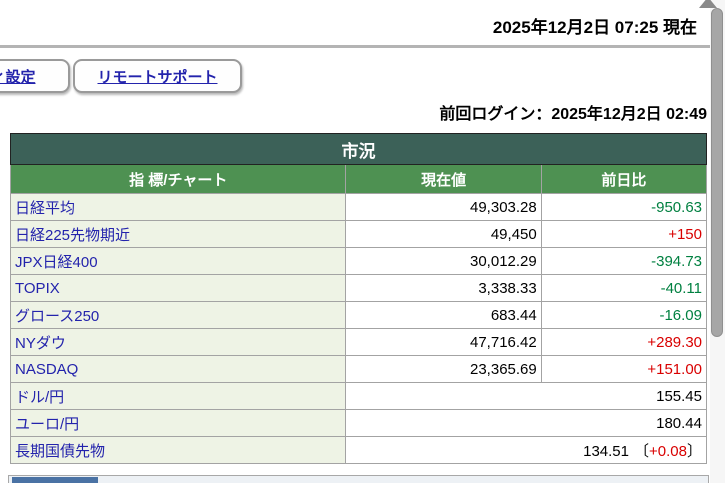 The image size is (725, 483). I want to click on indicator-link-usd-jpy: ドル/円, so click(178, 396).